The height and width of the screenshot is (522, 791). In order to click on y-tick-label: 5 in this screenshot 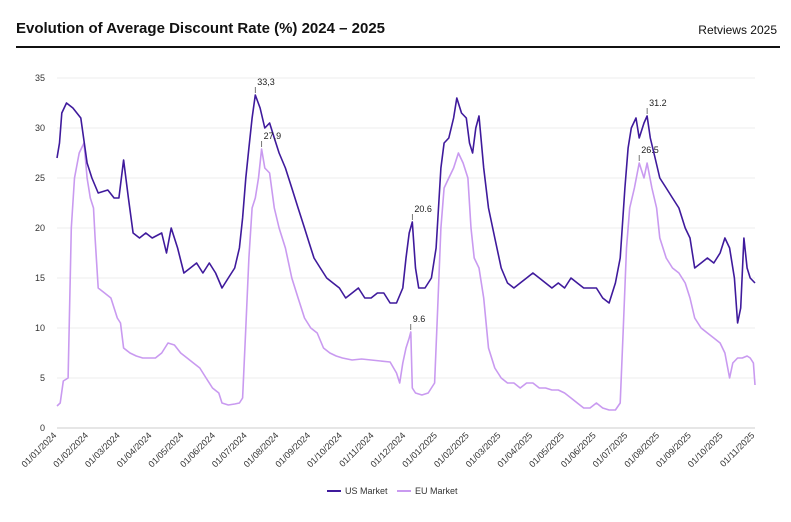, I will do `click(42, 378)`.